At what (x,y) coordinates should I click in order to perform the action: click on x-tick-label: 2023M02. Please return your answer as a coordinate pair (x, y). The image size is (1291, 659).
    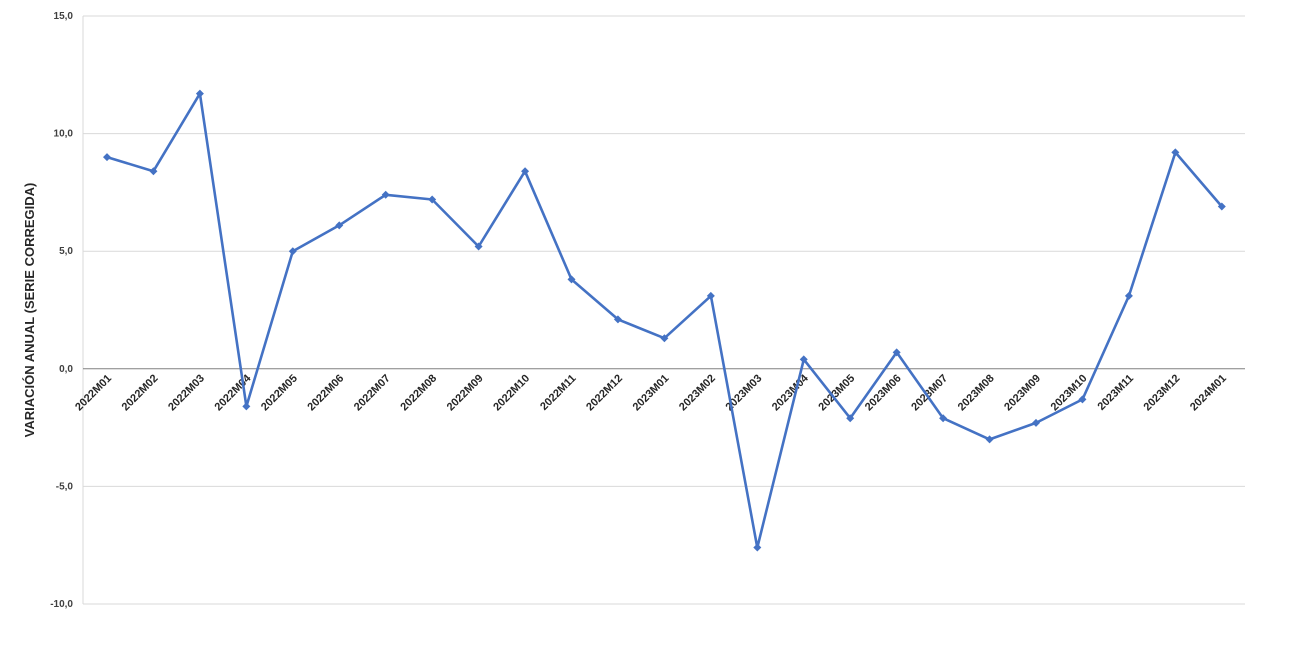
    Looking at the image, I should click on (697, 392).